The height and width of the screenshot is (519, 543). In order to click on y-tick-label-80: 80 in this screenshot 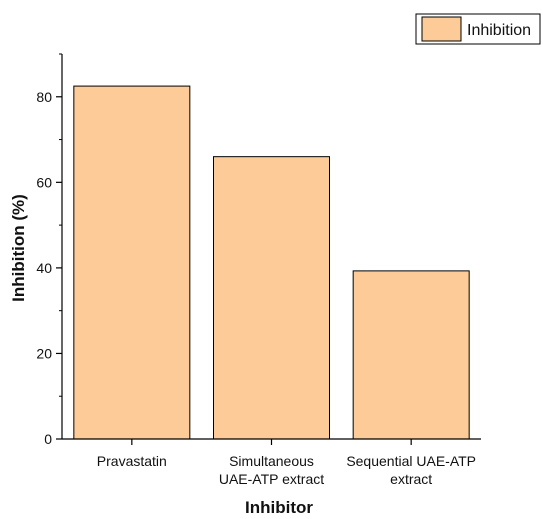, I will do `click(44, 97)`.